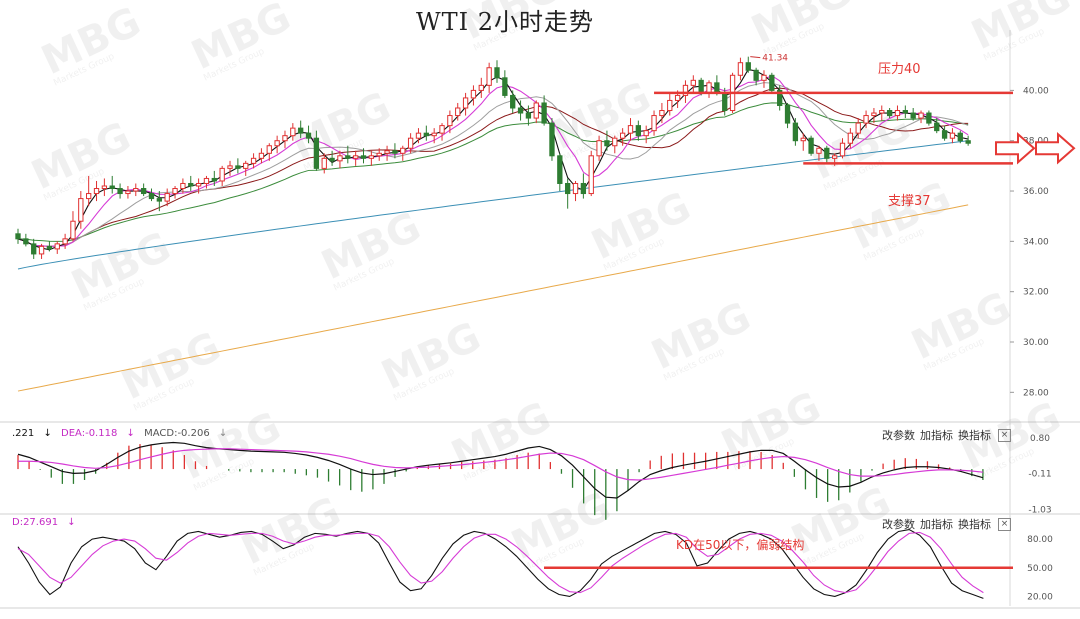 The width and height of the screenshot is (1080, 619). I want to click on support-label: 支撑37, so click(909, 201).